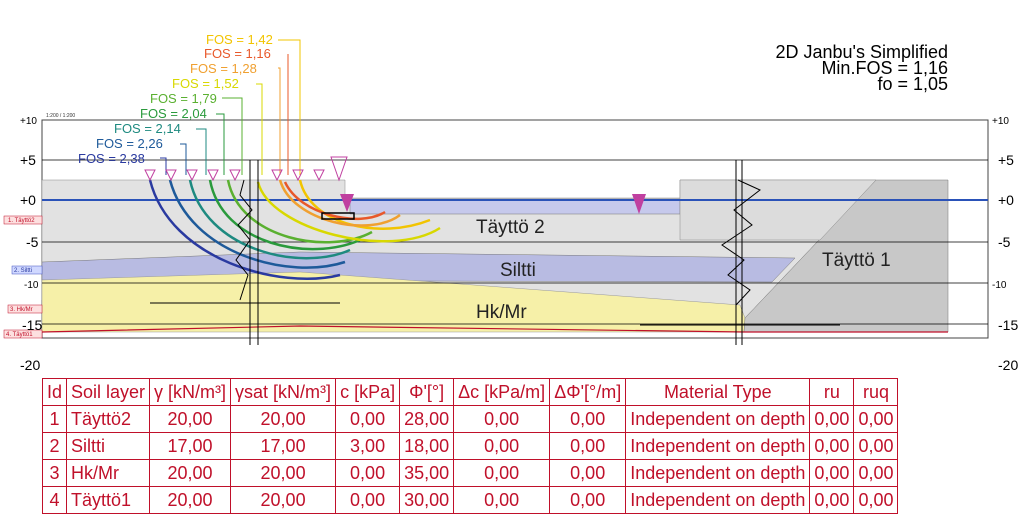  What do you see at coordinates (502, 392) in the screenshot?
I see `column-header: Δc [kPa/m]` at bounding box center [502, 392].